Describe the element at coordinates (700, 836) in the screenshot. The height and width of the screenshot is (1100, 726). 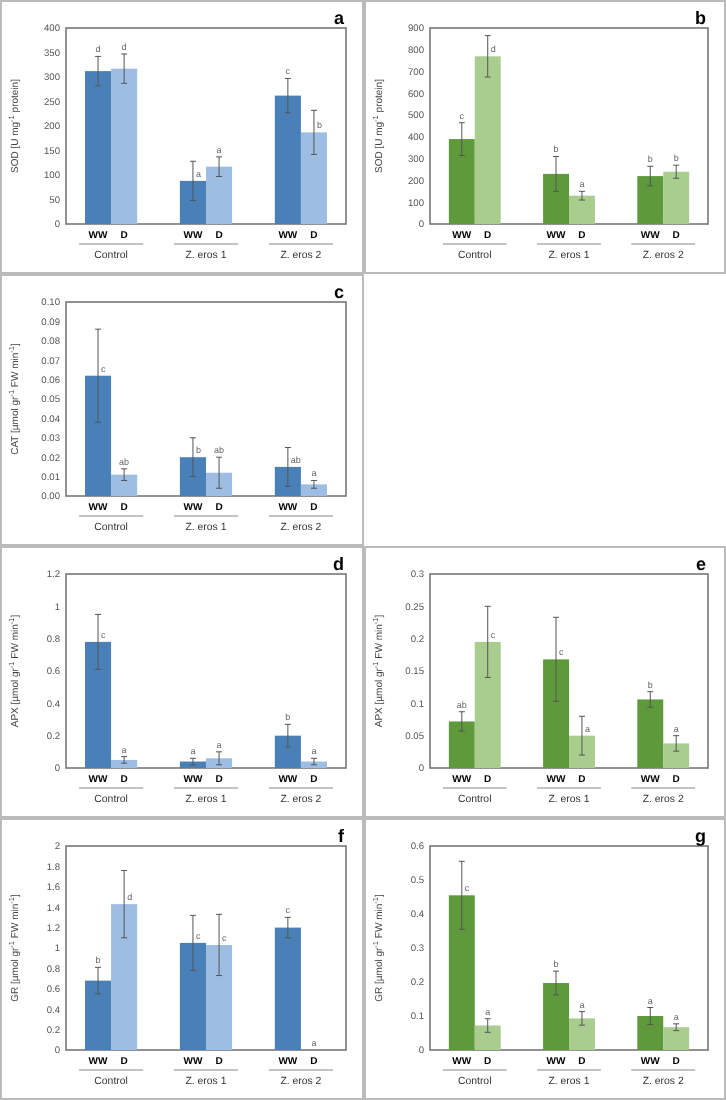
I see `chart-title: g` at that location.